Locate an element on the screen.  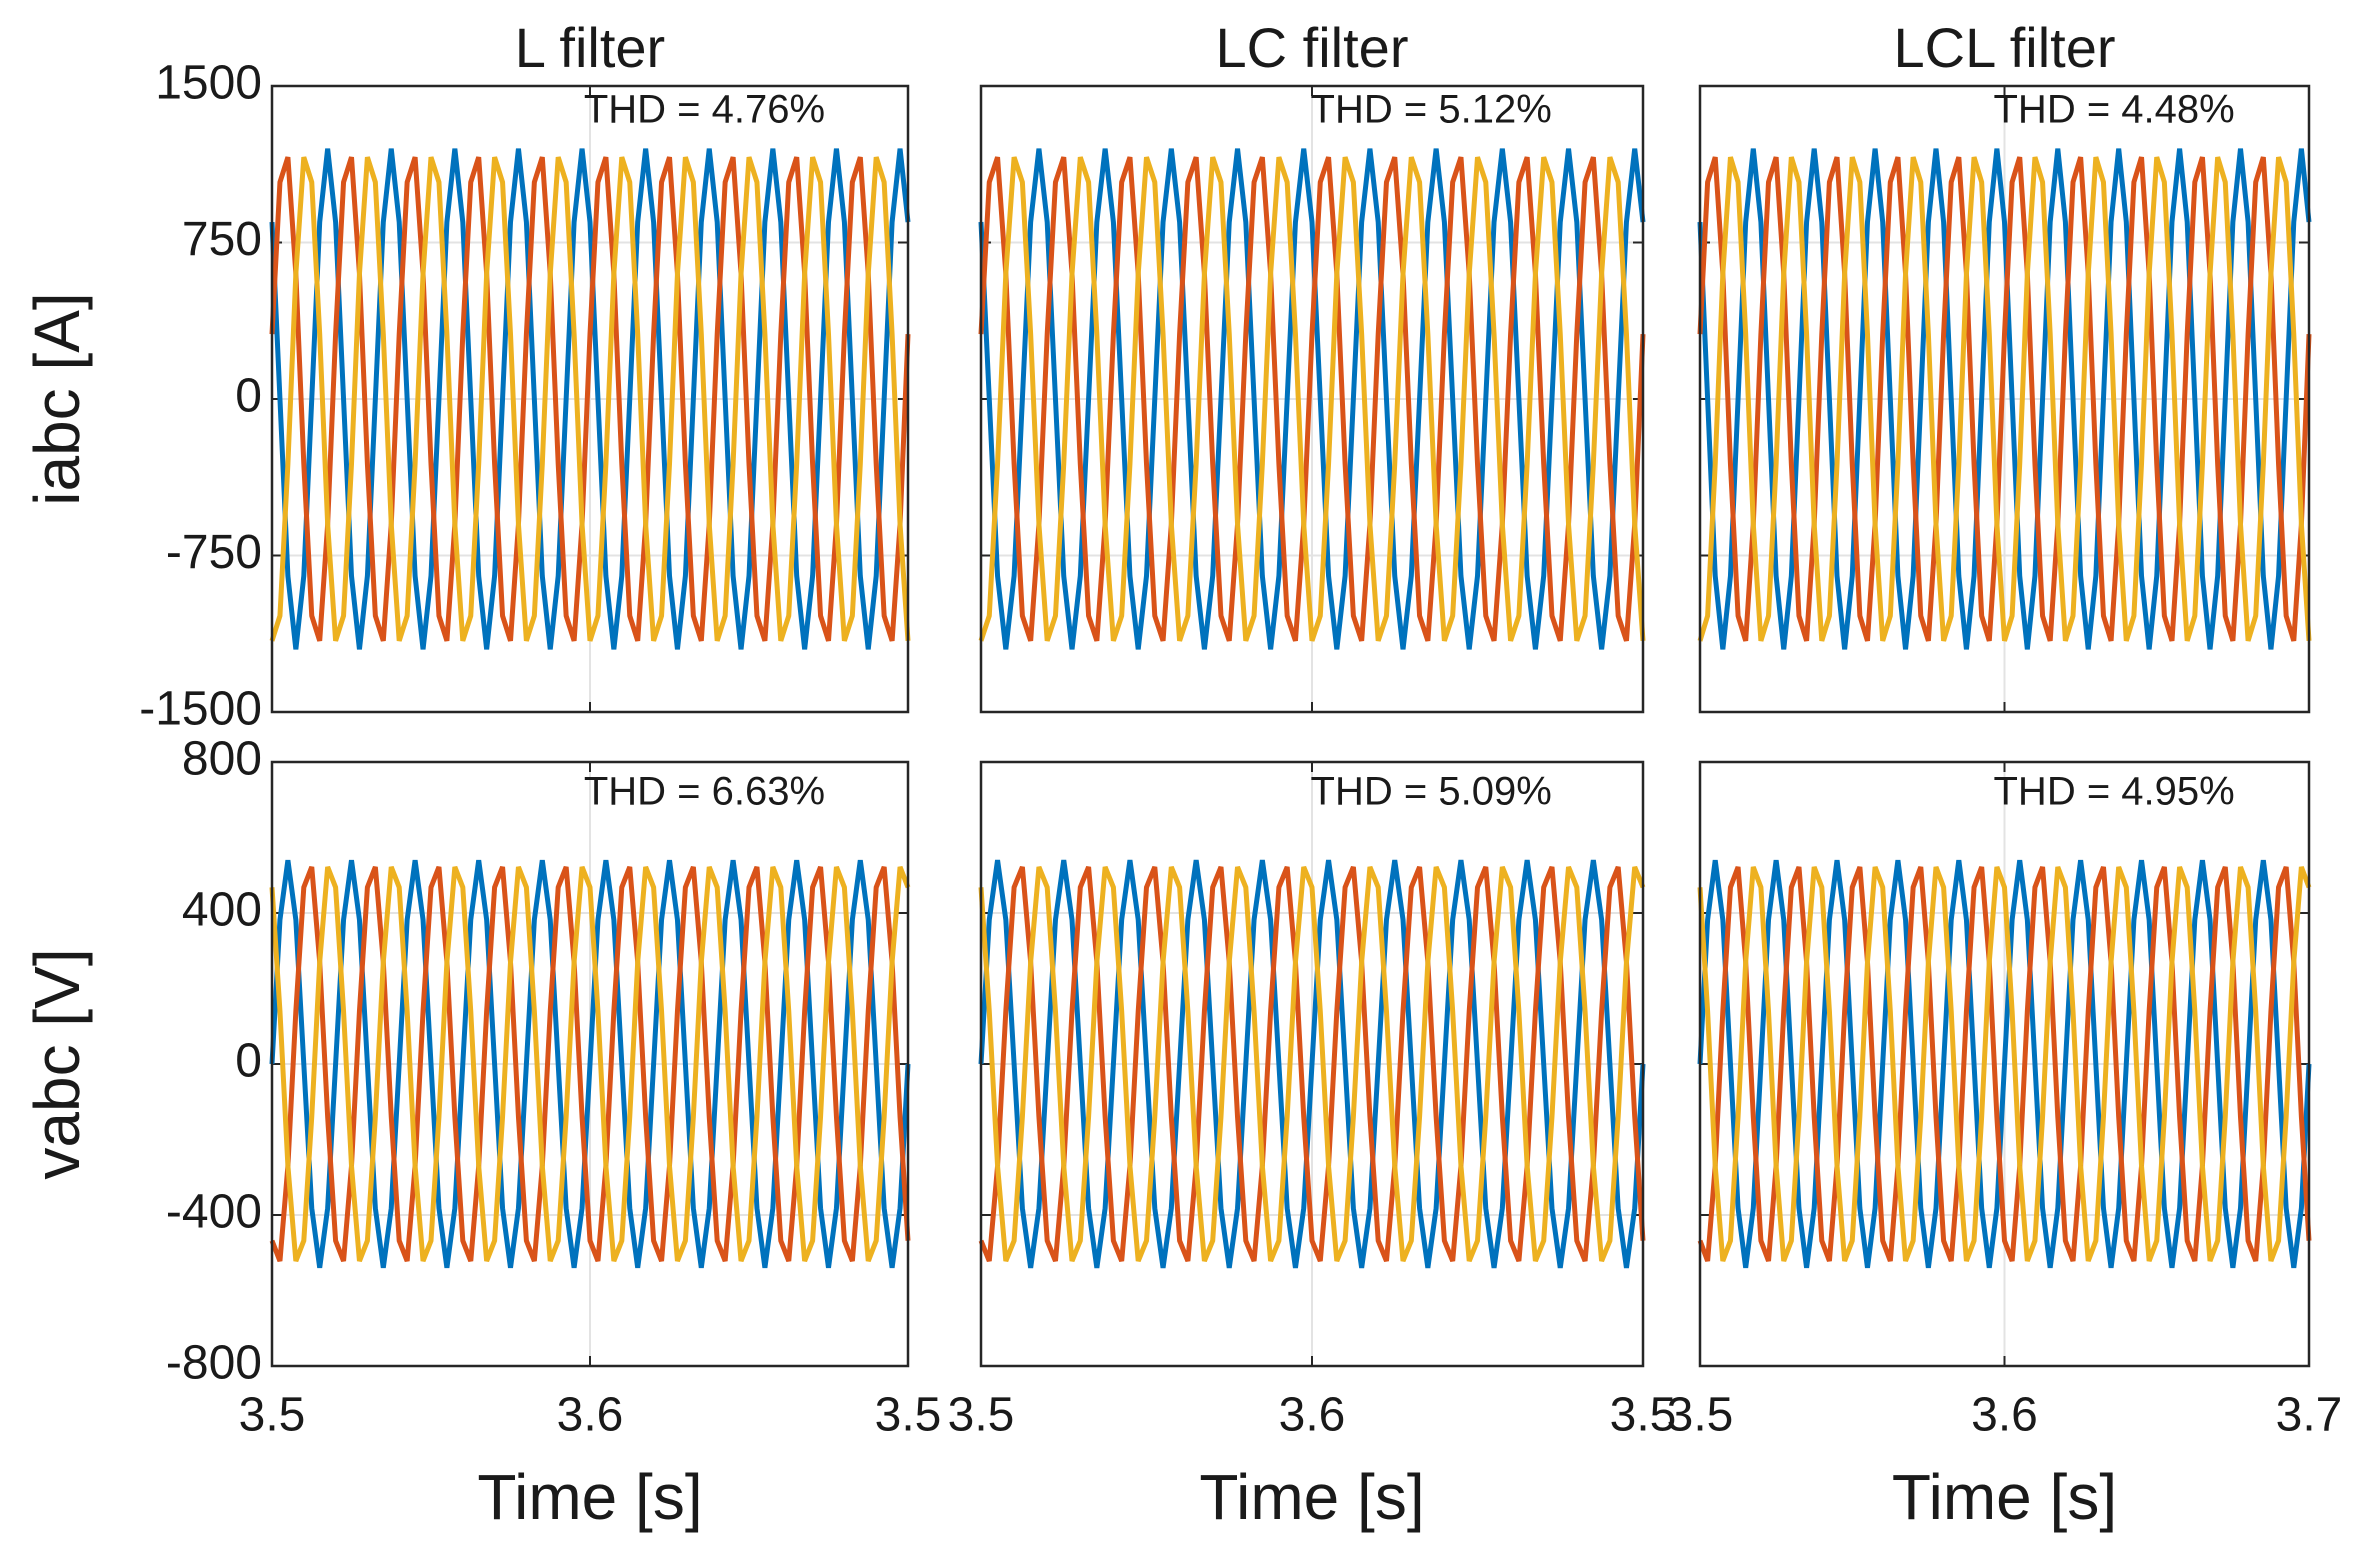
thd-annotation: THD = 5.09% is located at coordinates (1431, 792).